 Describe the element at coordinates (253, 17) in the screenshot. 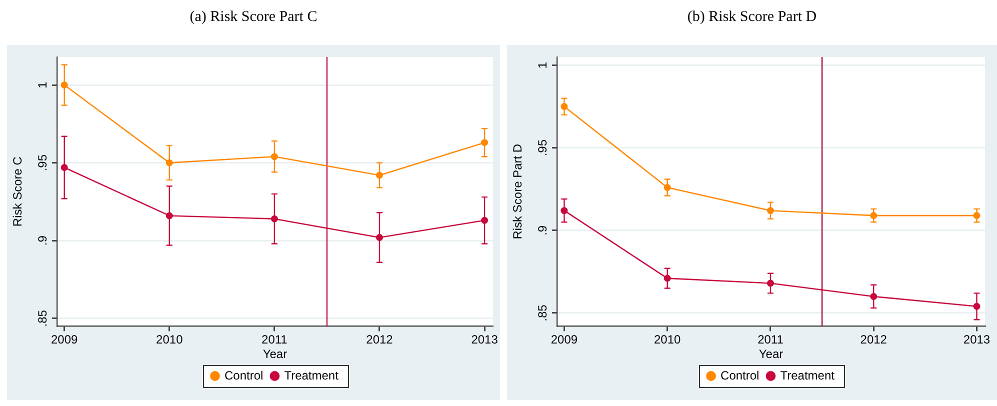

I see `chart-title: (a) Risk Score Part C` at that location.